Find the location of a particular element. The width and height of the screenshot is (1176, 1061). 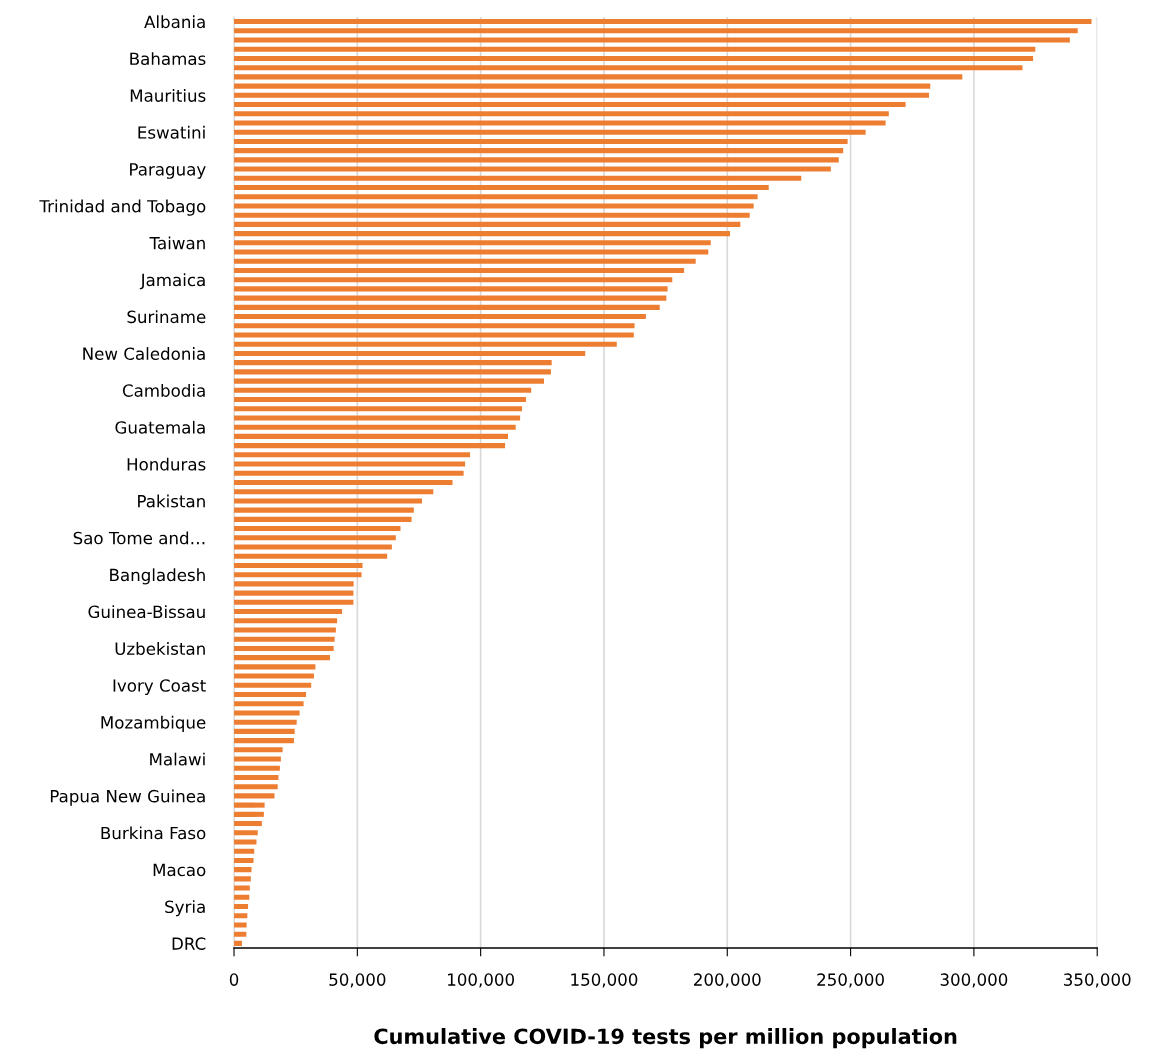

y-tick-label: Mauritius is located at coordinates (168, 95).